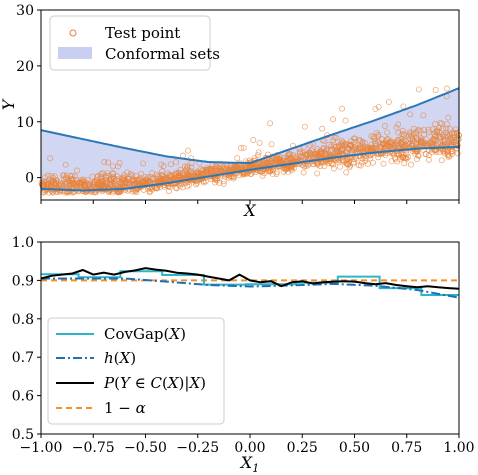  What do you see at coordinates (458, 448) in the screenshot?
I see `x-tick-label: 1.00` at bounding box center [458, 448].